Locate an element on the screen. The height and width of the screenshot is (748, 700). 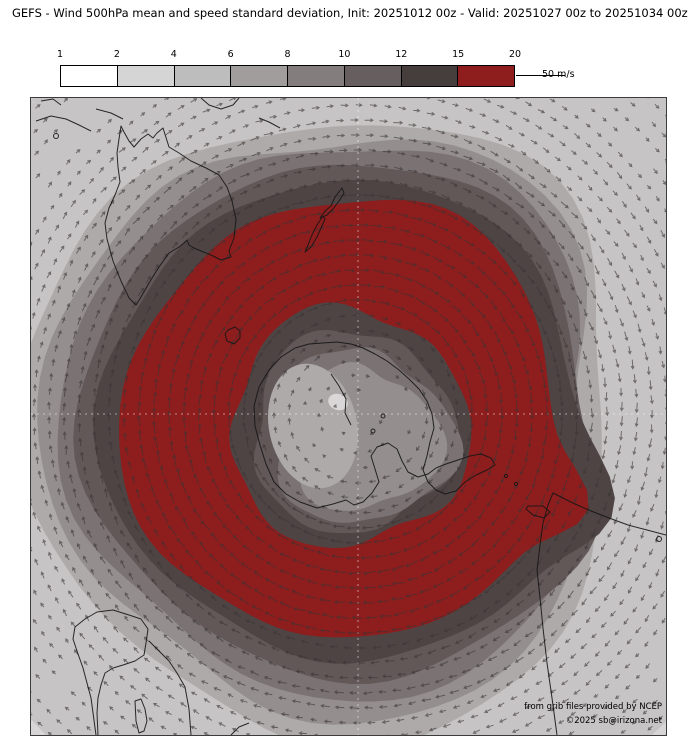
colorbar-swatches is located at coordinates (287, 76).